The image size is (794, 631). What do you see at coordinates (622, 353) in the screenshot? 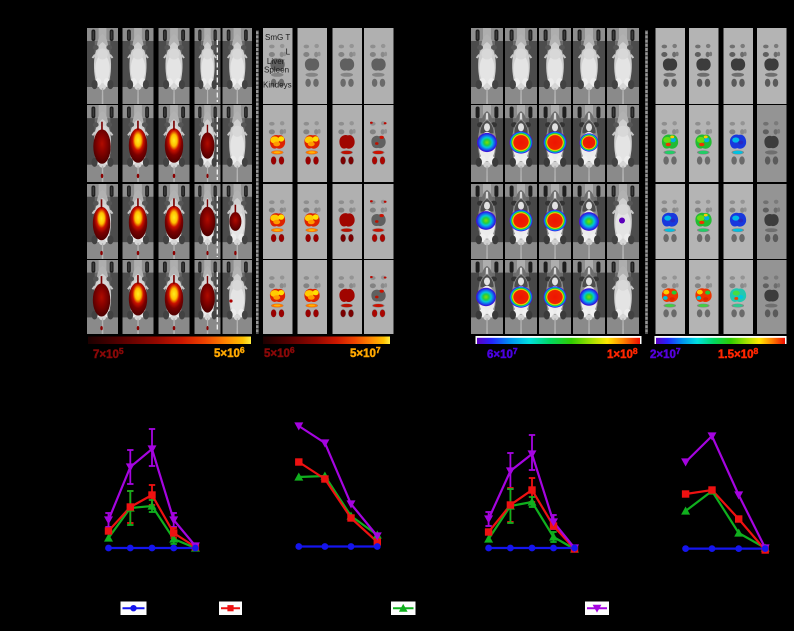
I see `svg-text: 1×10⁸` at bounding box center [622, 353].